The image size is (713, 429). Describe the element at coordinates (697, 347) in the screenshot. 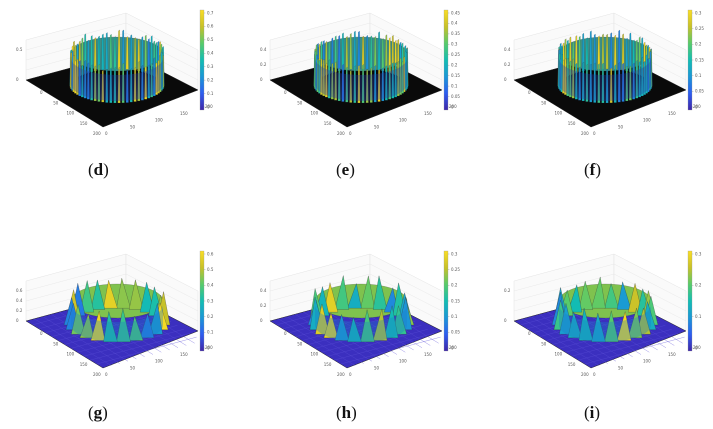

I see `y-tick-label: 200` at that location.